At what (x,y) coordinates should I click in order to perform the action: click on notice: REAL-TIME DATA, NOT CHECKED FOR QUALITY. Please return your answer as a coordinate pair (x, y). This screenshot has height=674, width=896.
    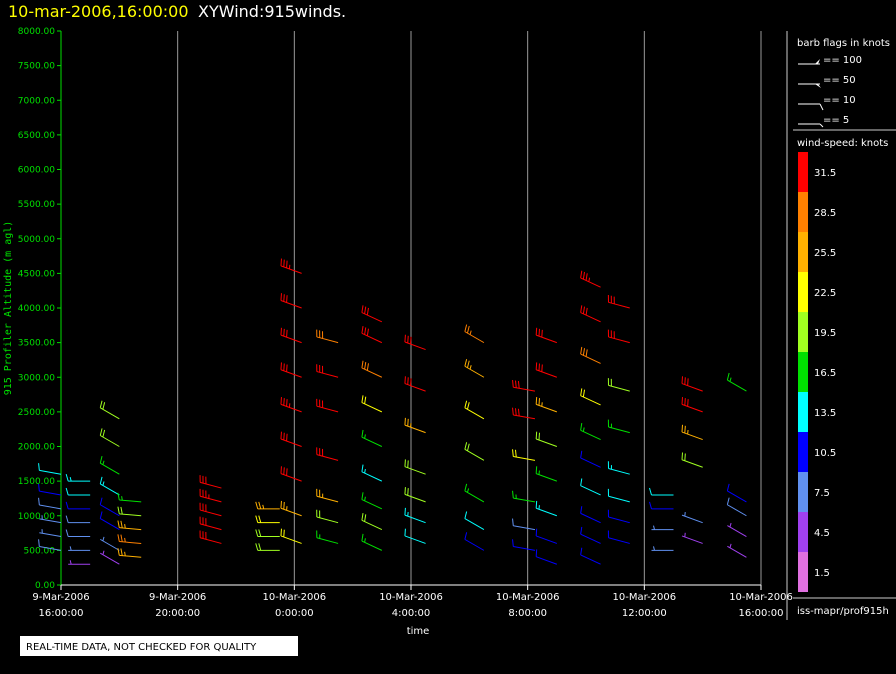
    Looking at the image, I should click on (141, 647).